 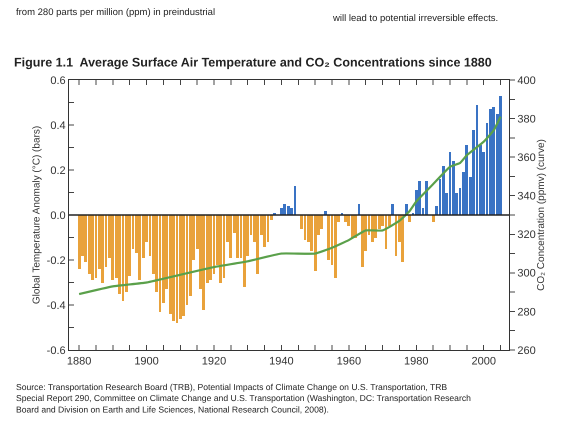 What do you see at coordinates (281, 361) in the screenshot?
I see `x-tick-label: 1940` at bounding box center [281, 361].